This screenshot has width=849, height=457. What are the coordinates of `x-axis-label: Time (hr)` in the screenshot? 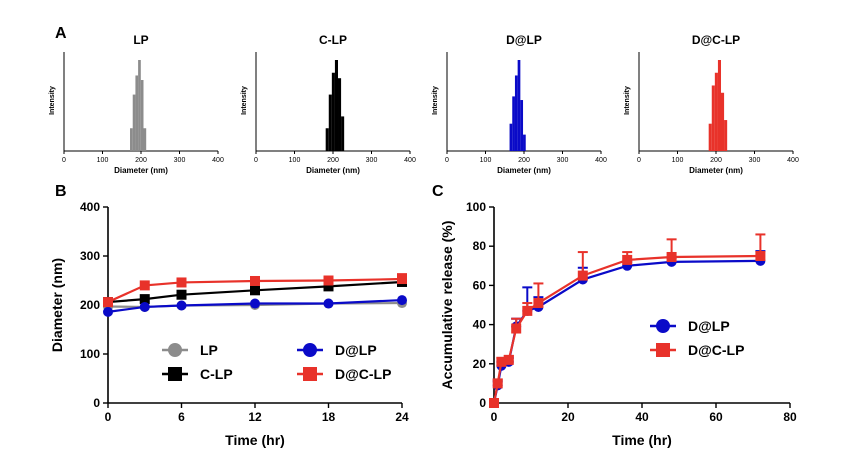 It's located at (255, 440).